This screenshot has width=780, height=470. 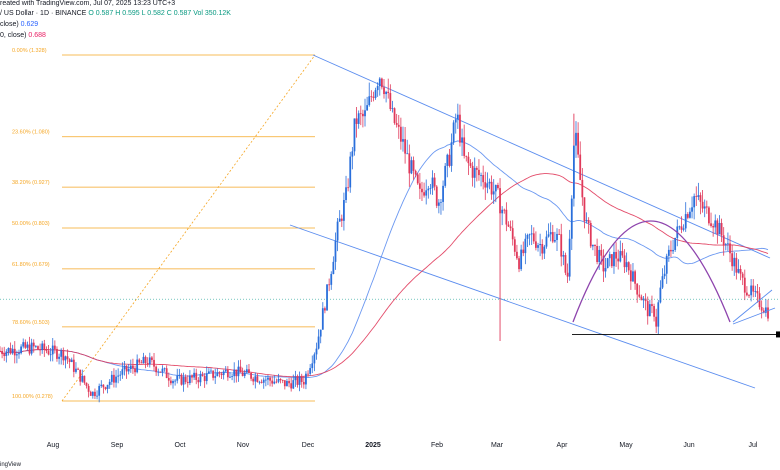 I want to click on x-tick-label: Apr, so click(x=563, y=445).